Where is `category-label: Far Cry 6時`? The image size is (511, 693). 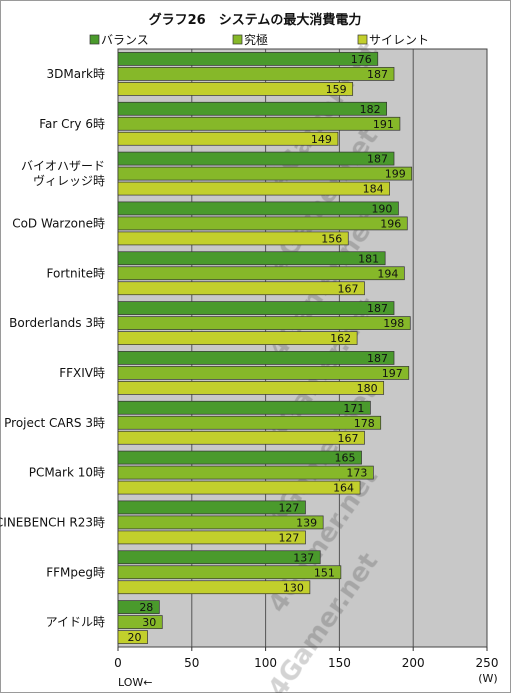 category-label: Far Cry 6時 is located at coordinates (72, 124).